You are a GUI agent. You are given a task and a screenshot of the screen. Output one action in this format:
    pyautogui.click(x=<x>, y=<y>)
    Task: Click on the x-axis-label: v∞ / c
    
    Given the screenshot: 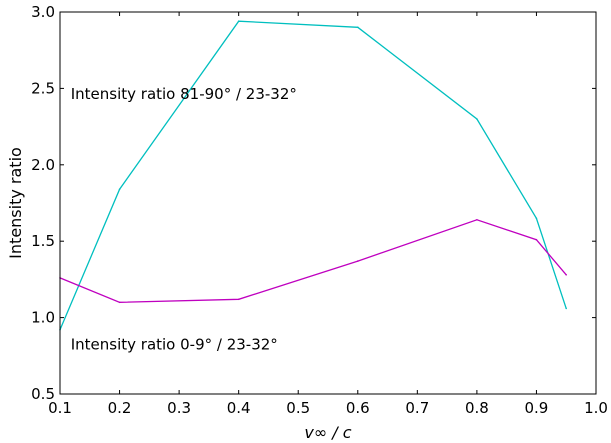 What is the action you would take?
    pyautogui.click(x=327, y=432)
    